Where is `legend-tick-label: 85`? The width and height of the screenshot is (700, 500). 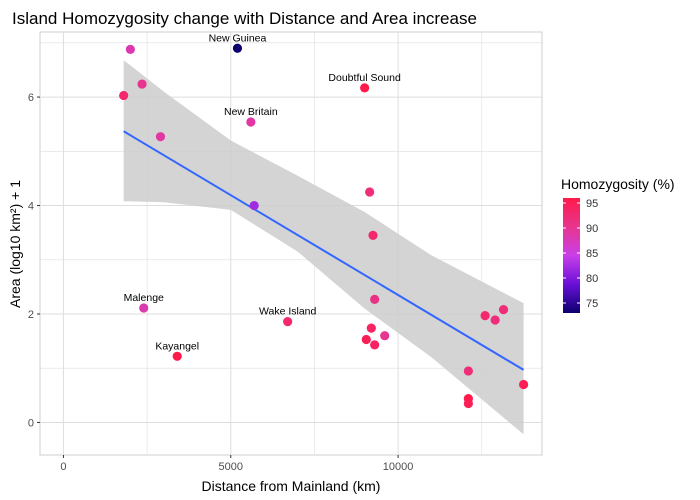
legend-tick-label: 85 is located at coordinates (592, 254).